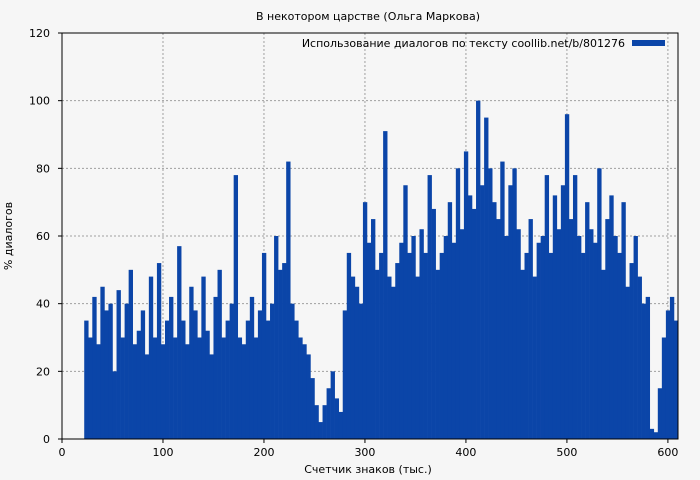  Describe the element at coordinates (39, 101) in the screenshot. I see `y-tick-label: 100` at that location.